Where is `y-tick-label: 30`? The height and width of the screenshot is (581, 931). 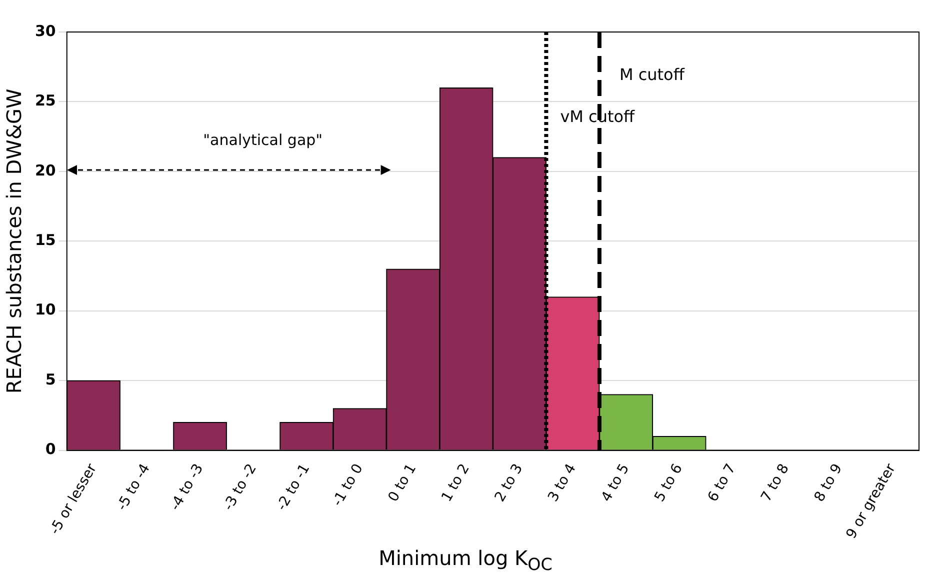 y-tick-label: 30 is located at coordinates (45, 31).